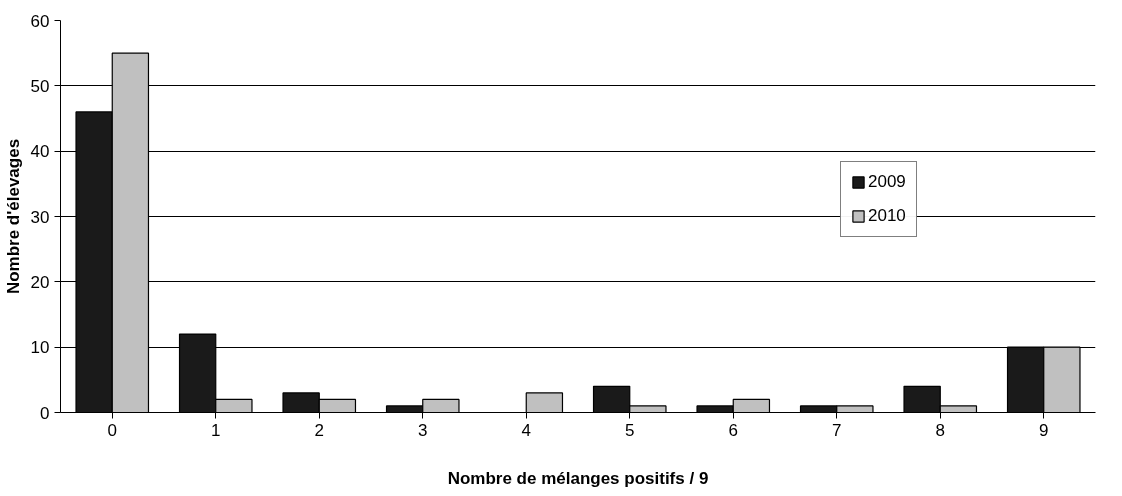 This screenshot has height=496, width=1122. What do you see at coordinates (733, 430) in the screenshot?
I see `x-tick-label: 6` at bounding box center [733, 430].